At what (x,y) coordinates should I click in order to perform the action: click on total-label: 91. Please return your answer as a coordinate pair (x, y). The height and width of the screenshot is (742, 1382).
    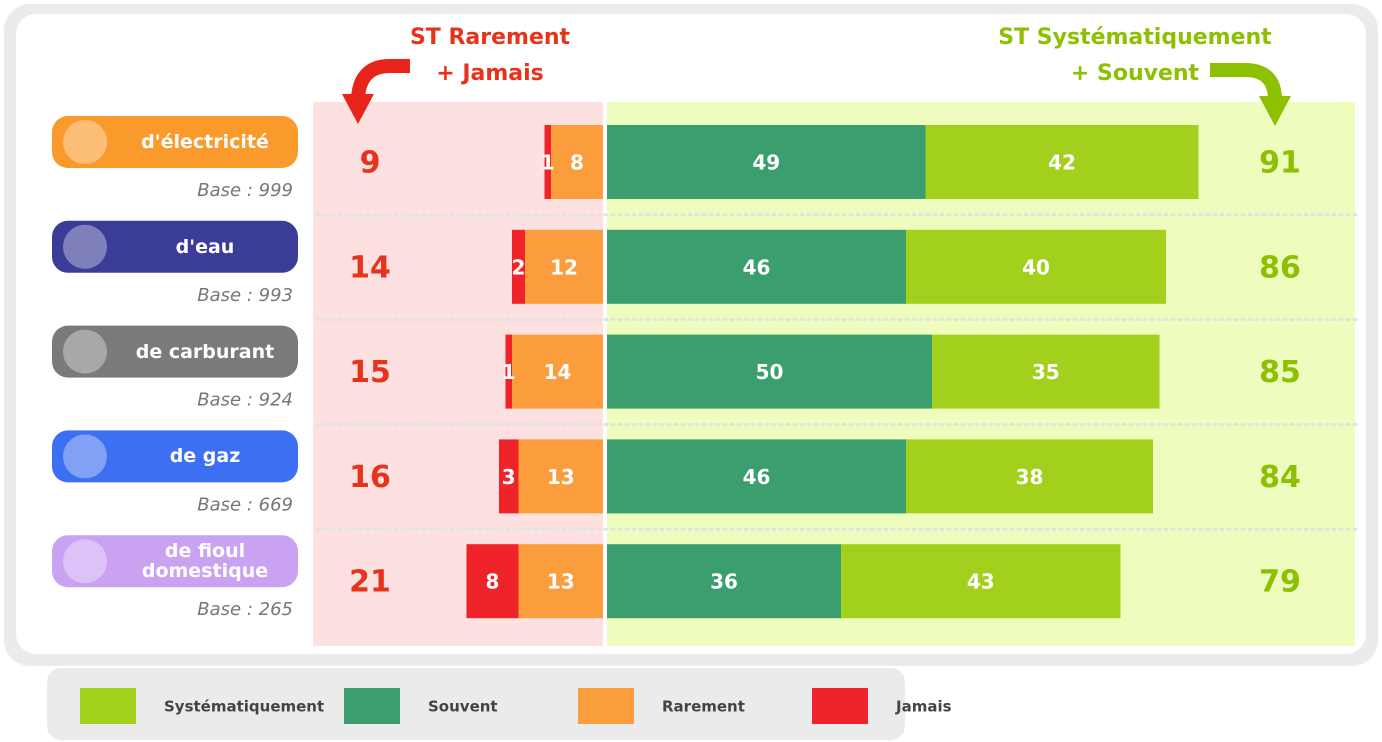
    Looking at the image, I should click on (1280, 163).